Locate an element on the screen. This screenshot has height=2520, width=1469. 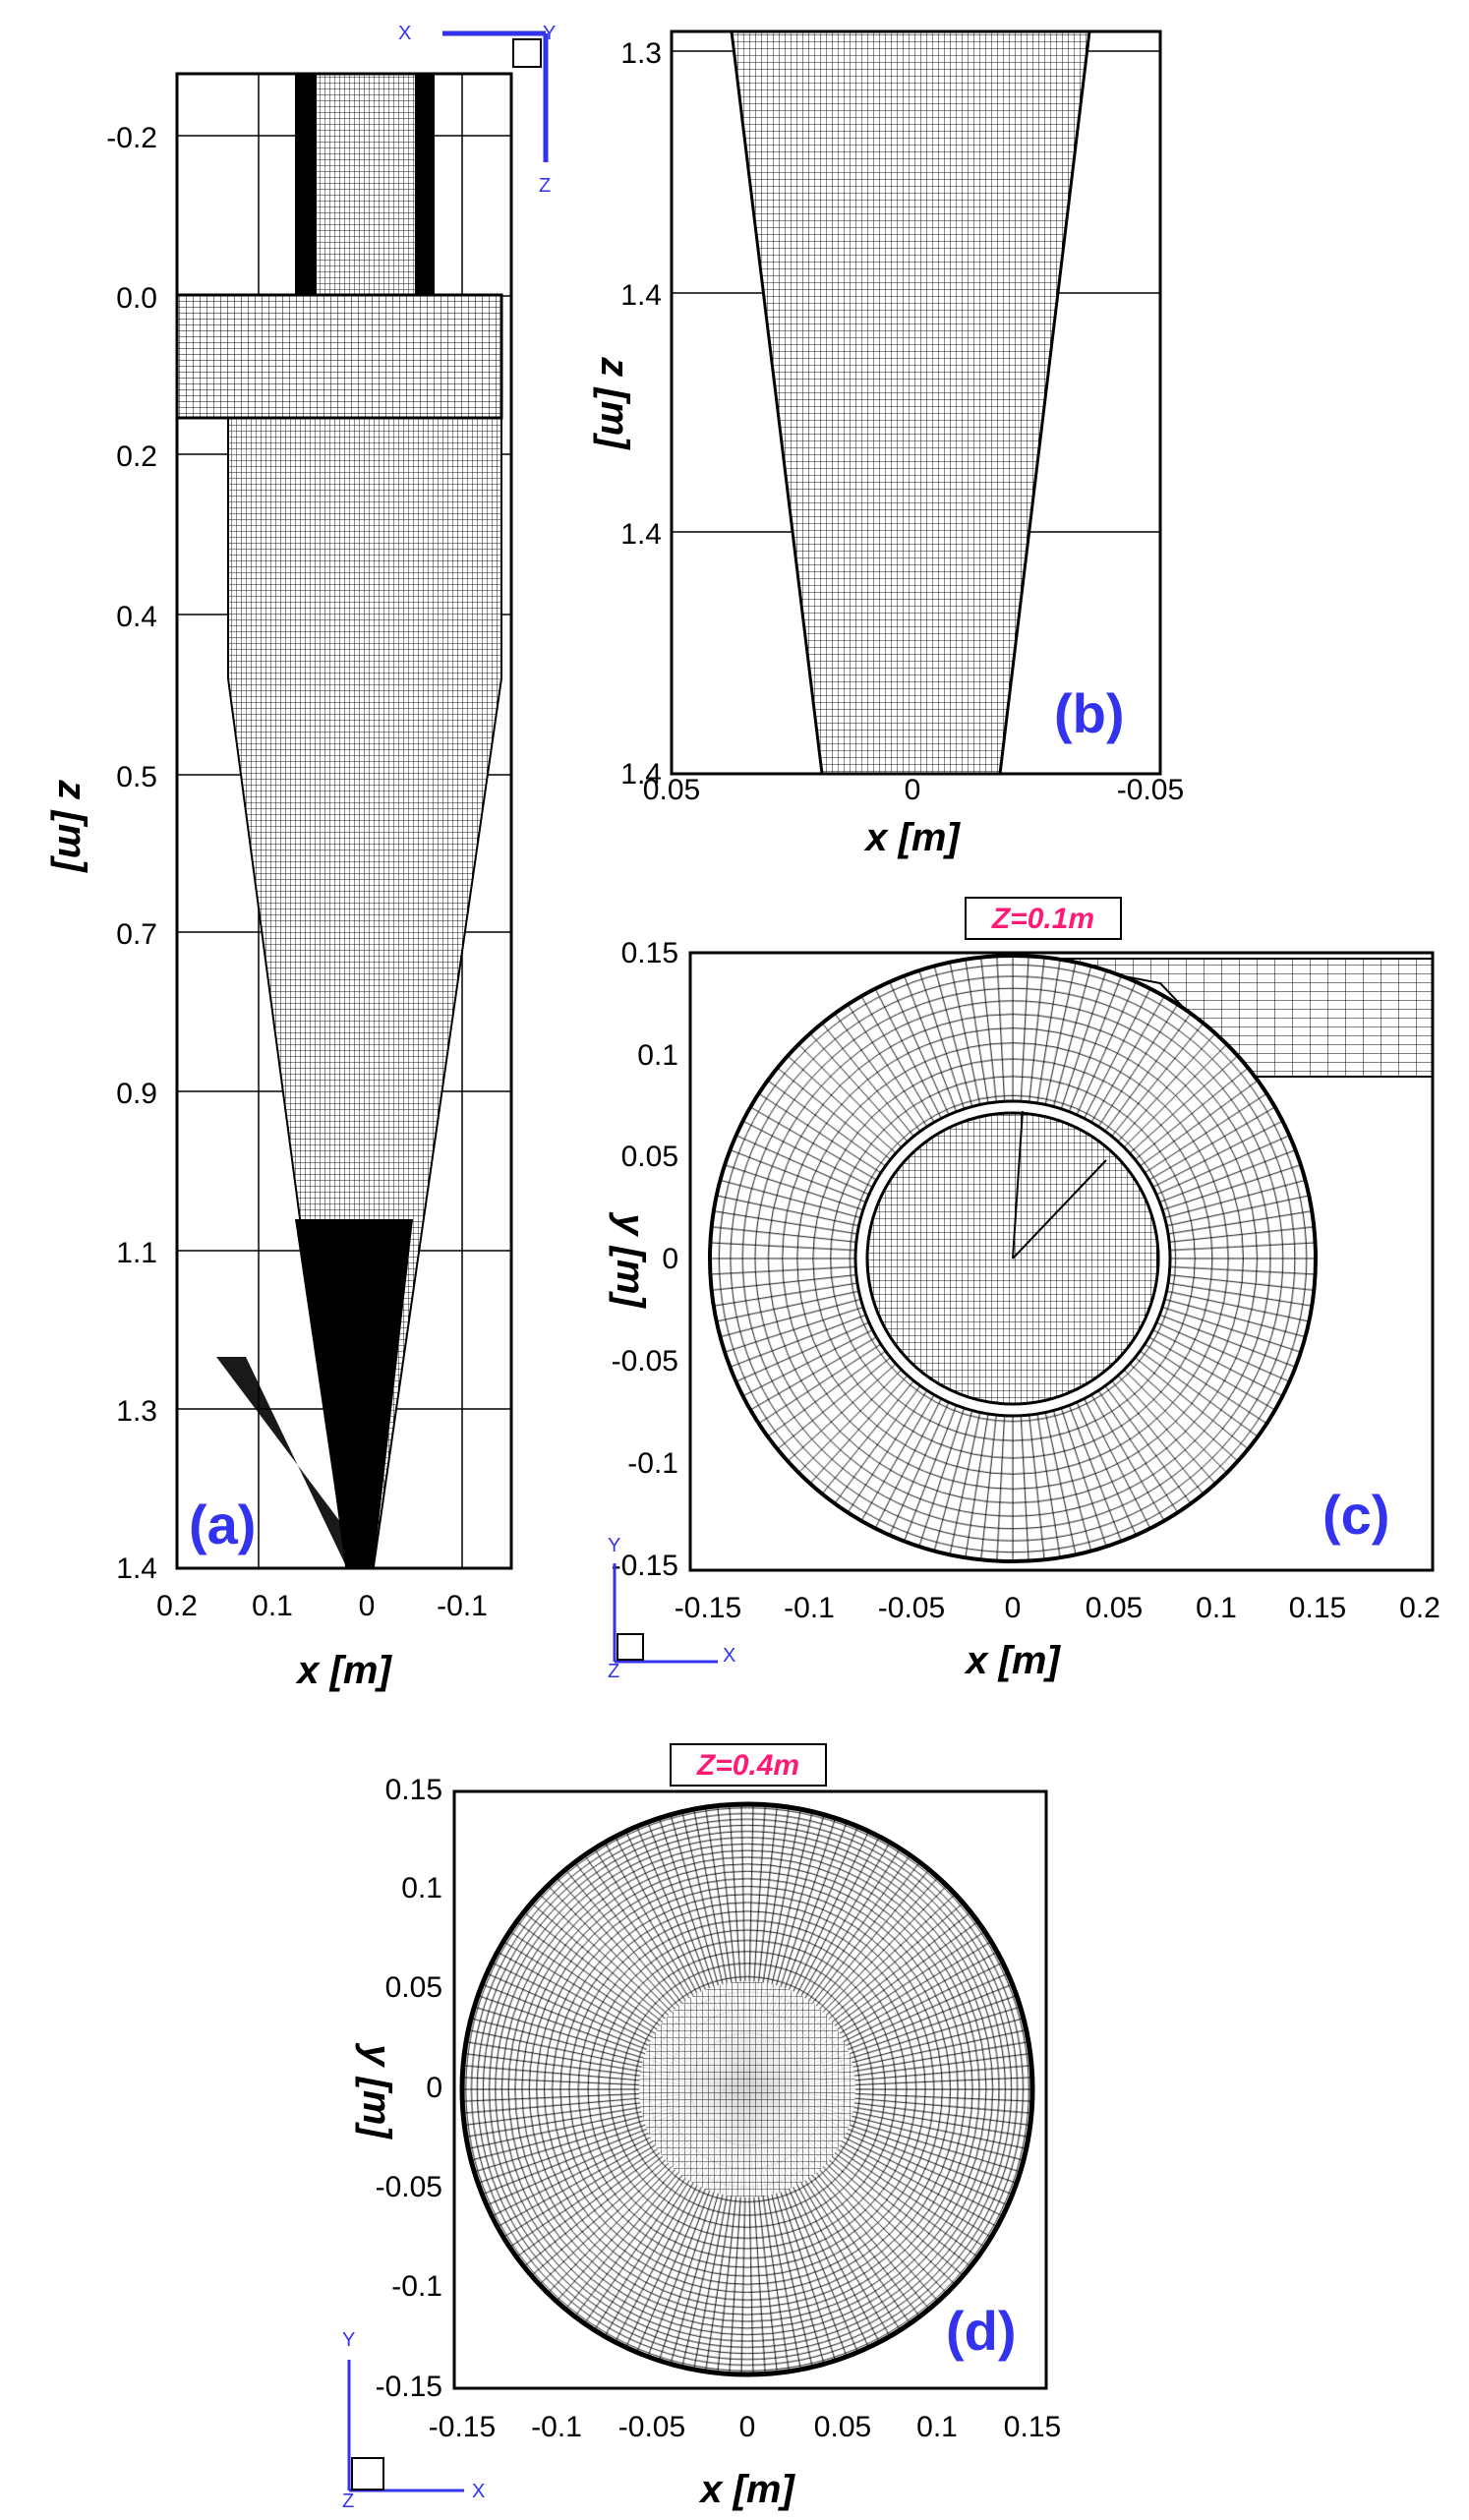
panel-c-frame is located at coordinates (1062, 1261).